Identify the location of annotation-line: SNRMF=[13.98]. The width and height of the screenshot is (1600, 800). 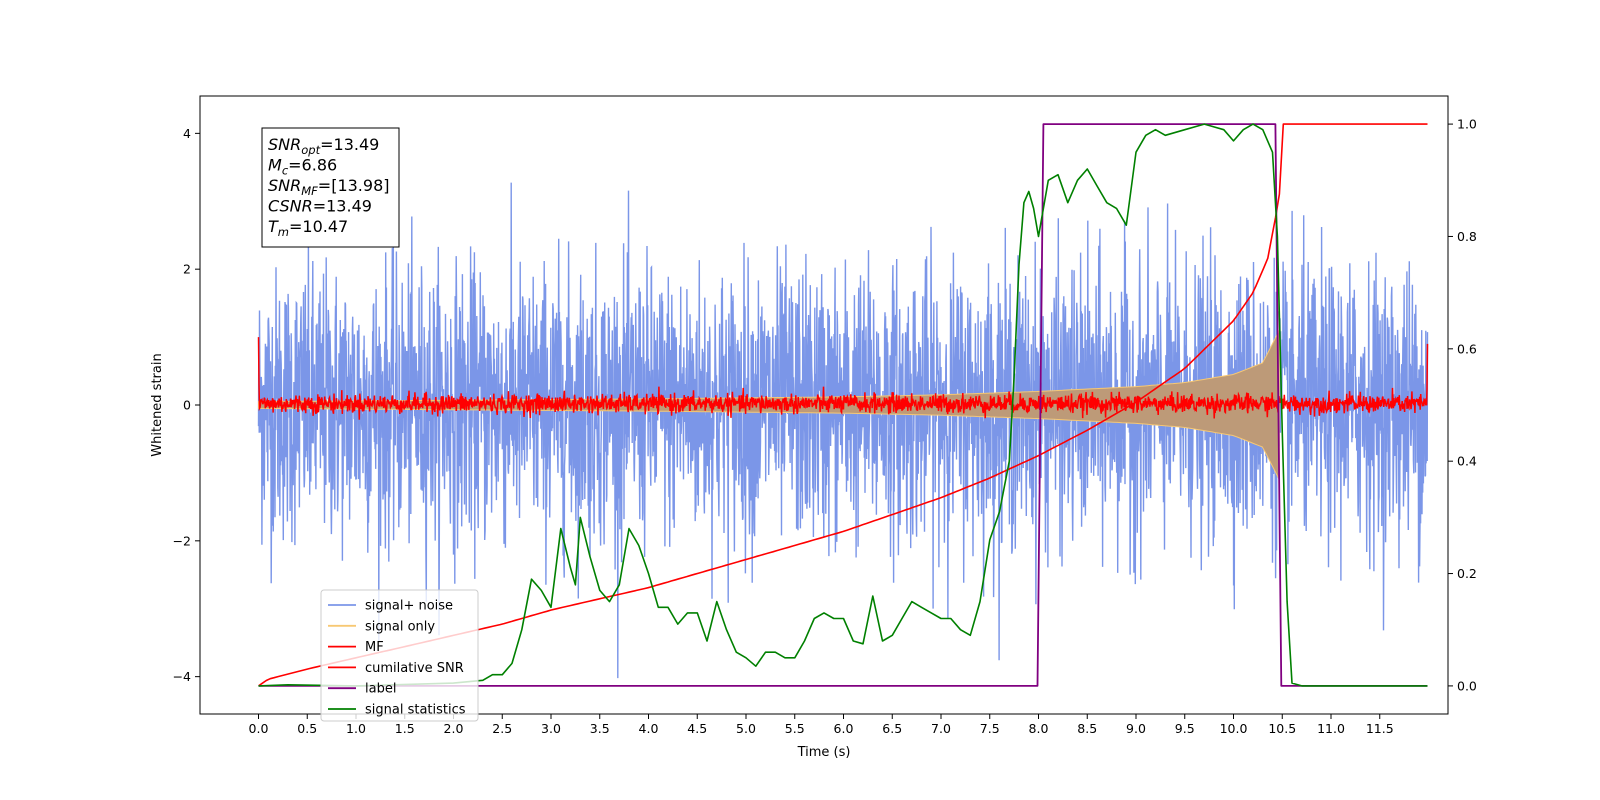
(329, 187).